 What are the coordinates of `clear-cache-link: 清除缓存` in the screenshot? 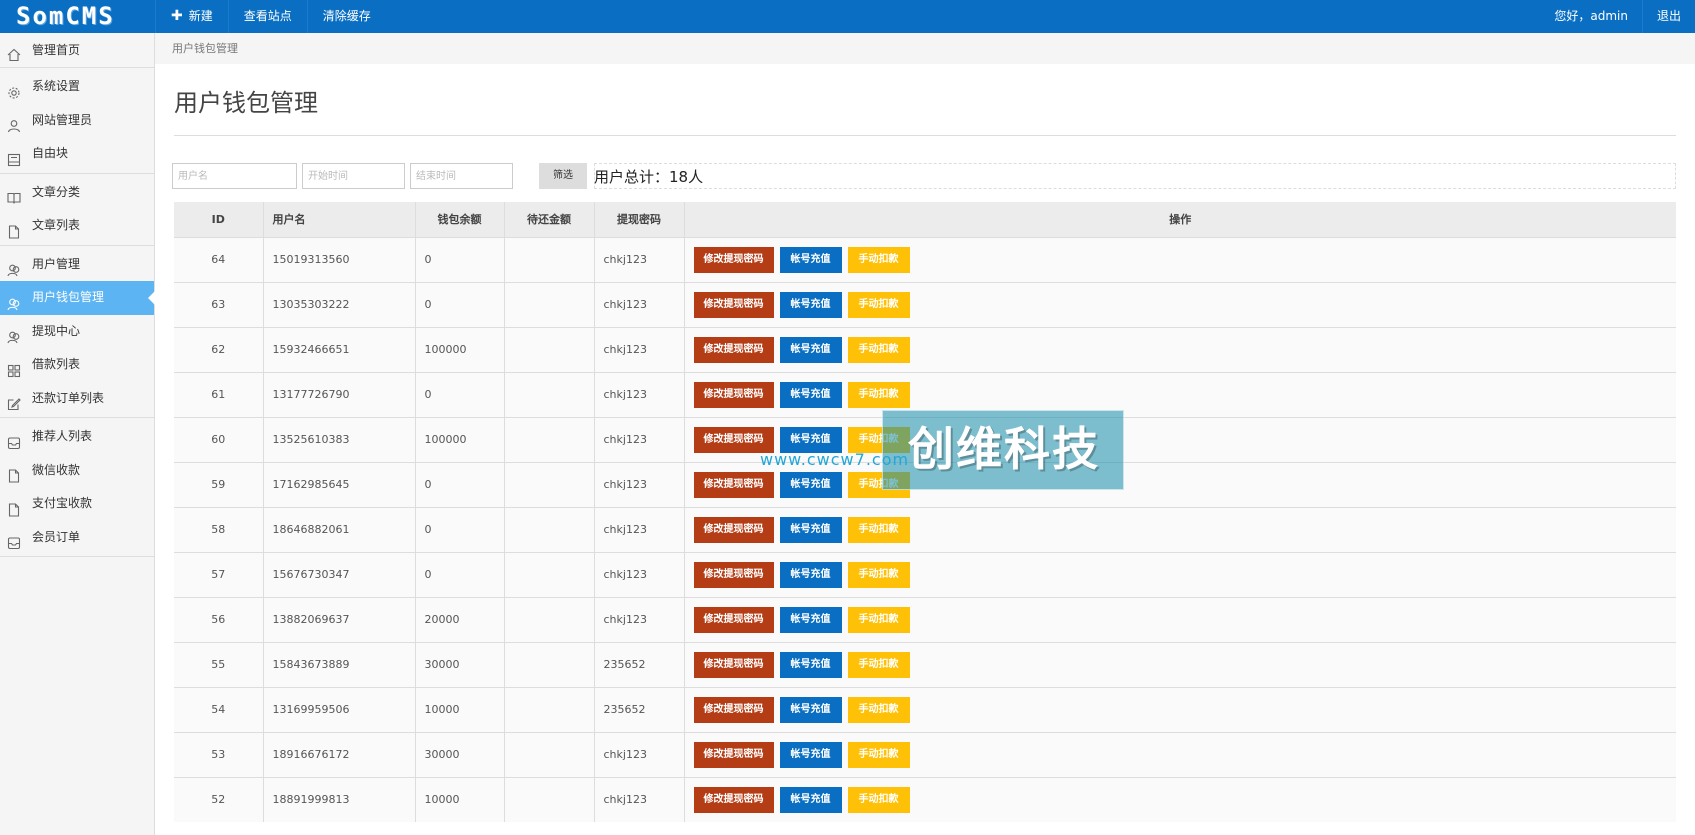 It's located at (346, 16).